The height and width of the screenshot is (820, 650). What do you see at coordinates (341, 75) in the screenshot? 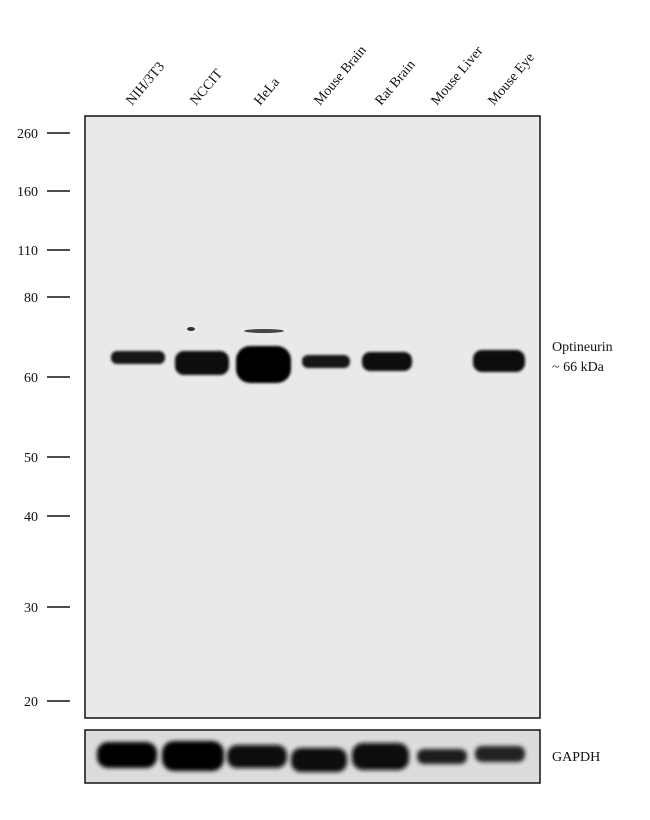
I see `lane-label: Mouse Brain` at bounding box center [341, 75].